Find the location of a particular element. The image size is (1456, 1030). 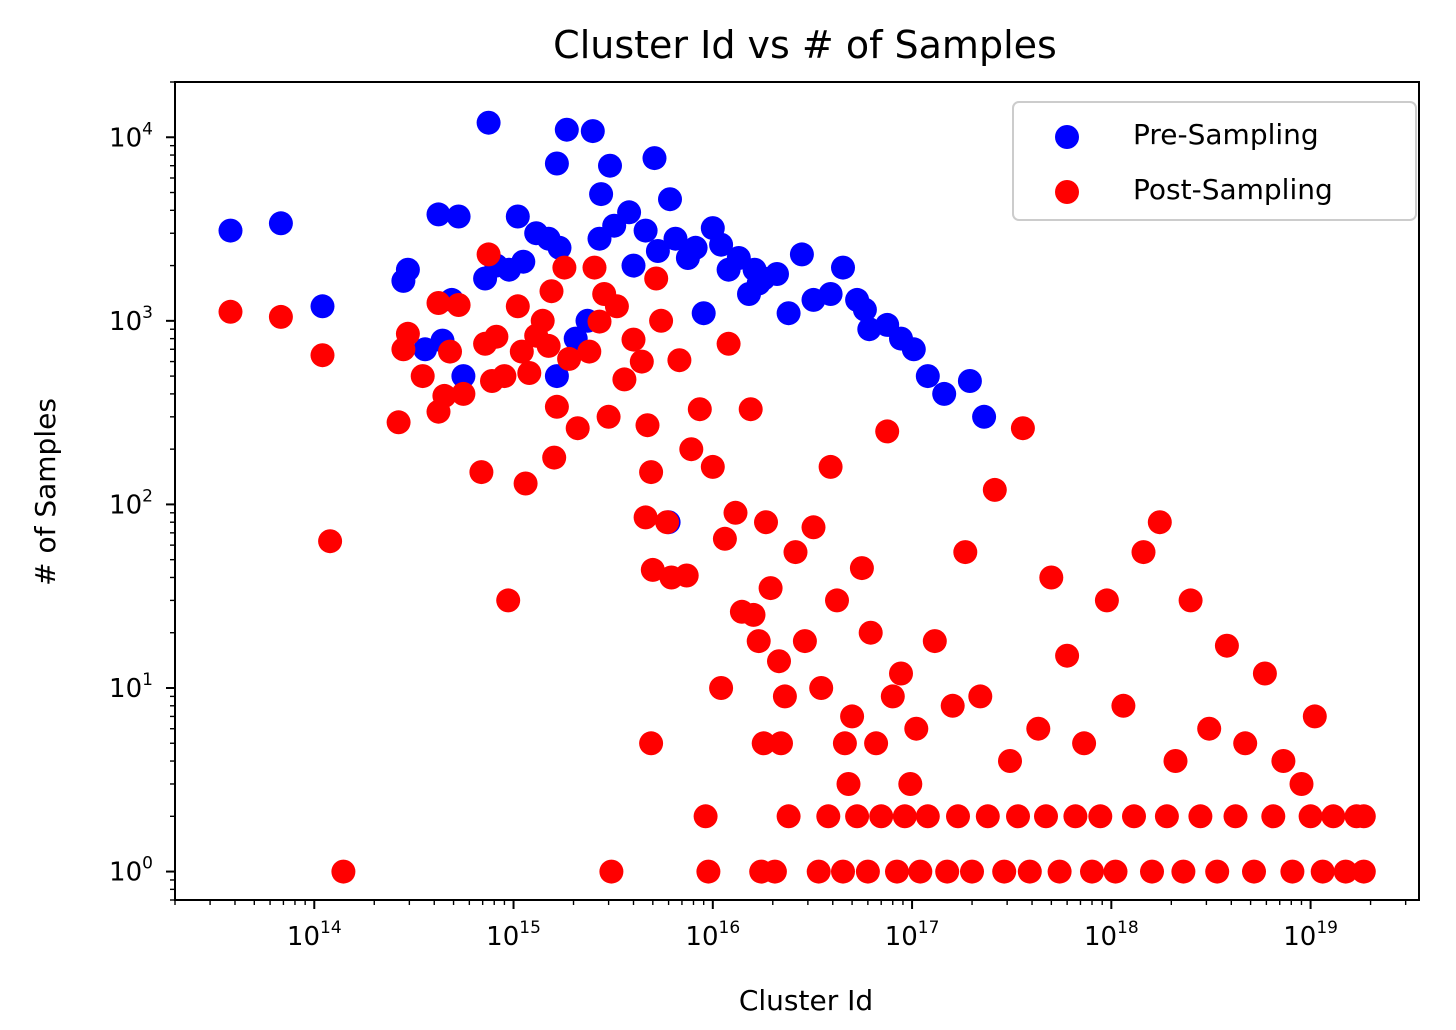

y-axis: 100 101 102 103 104 is located at coordinates (142, 491).